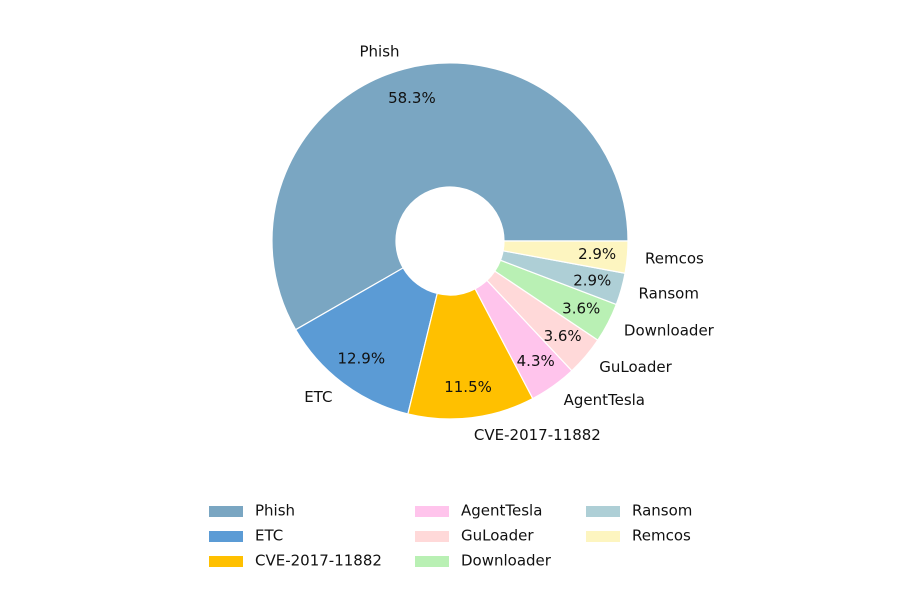  Describe the element at coordinates (468, 387) in the screenshot. I see `pct-label: 11.5%` at that location.